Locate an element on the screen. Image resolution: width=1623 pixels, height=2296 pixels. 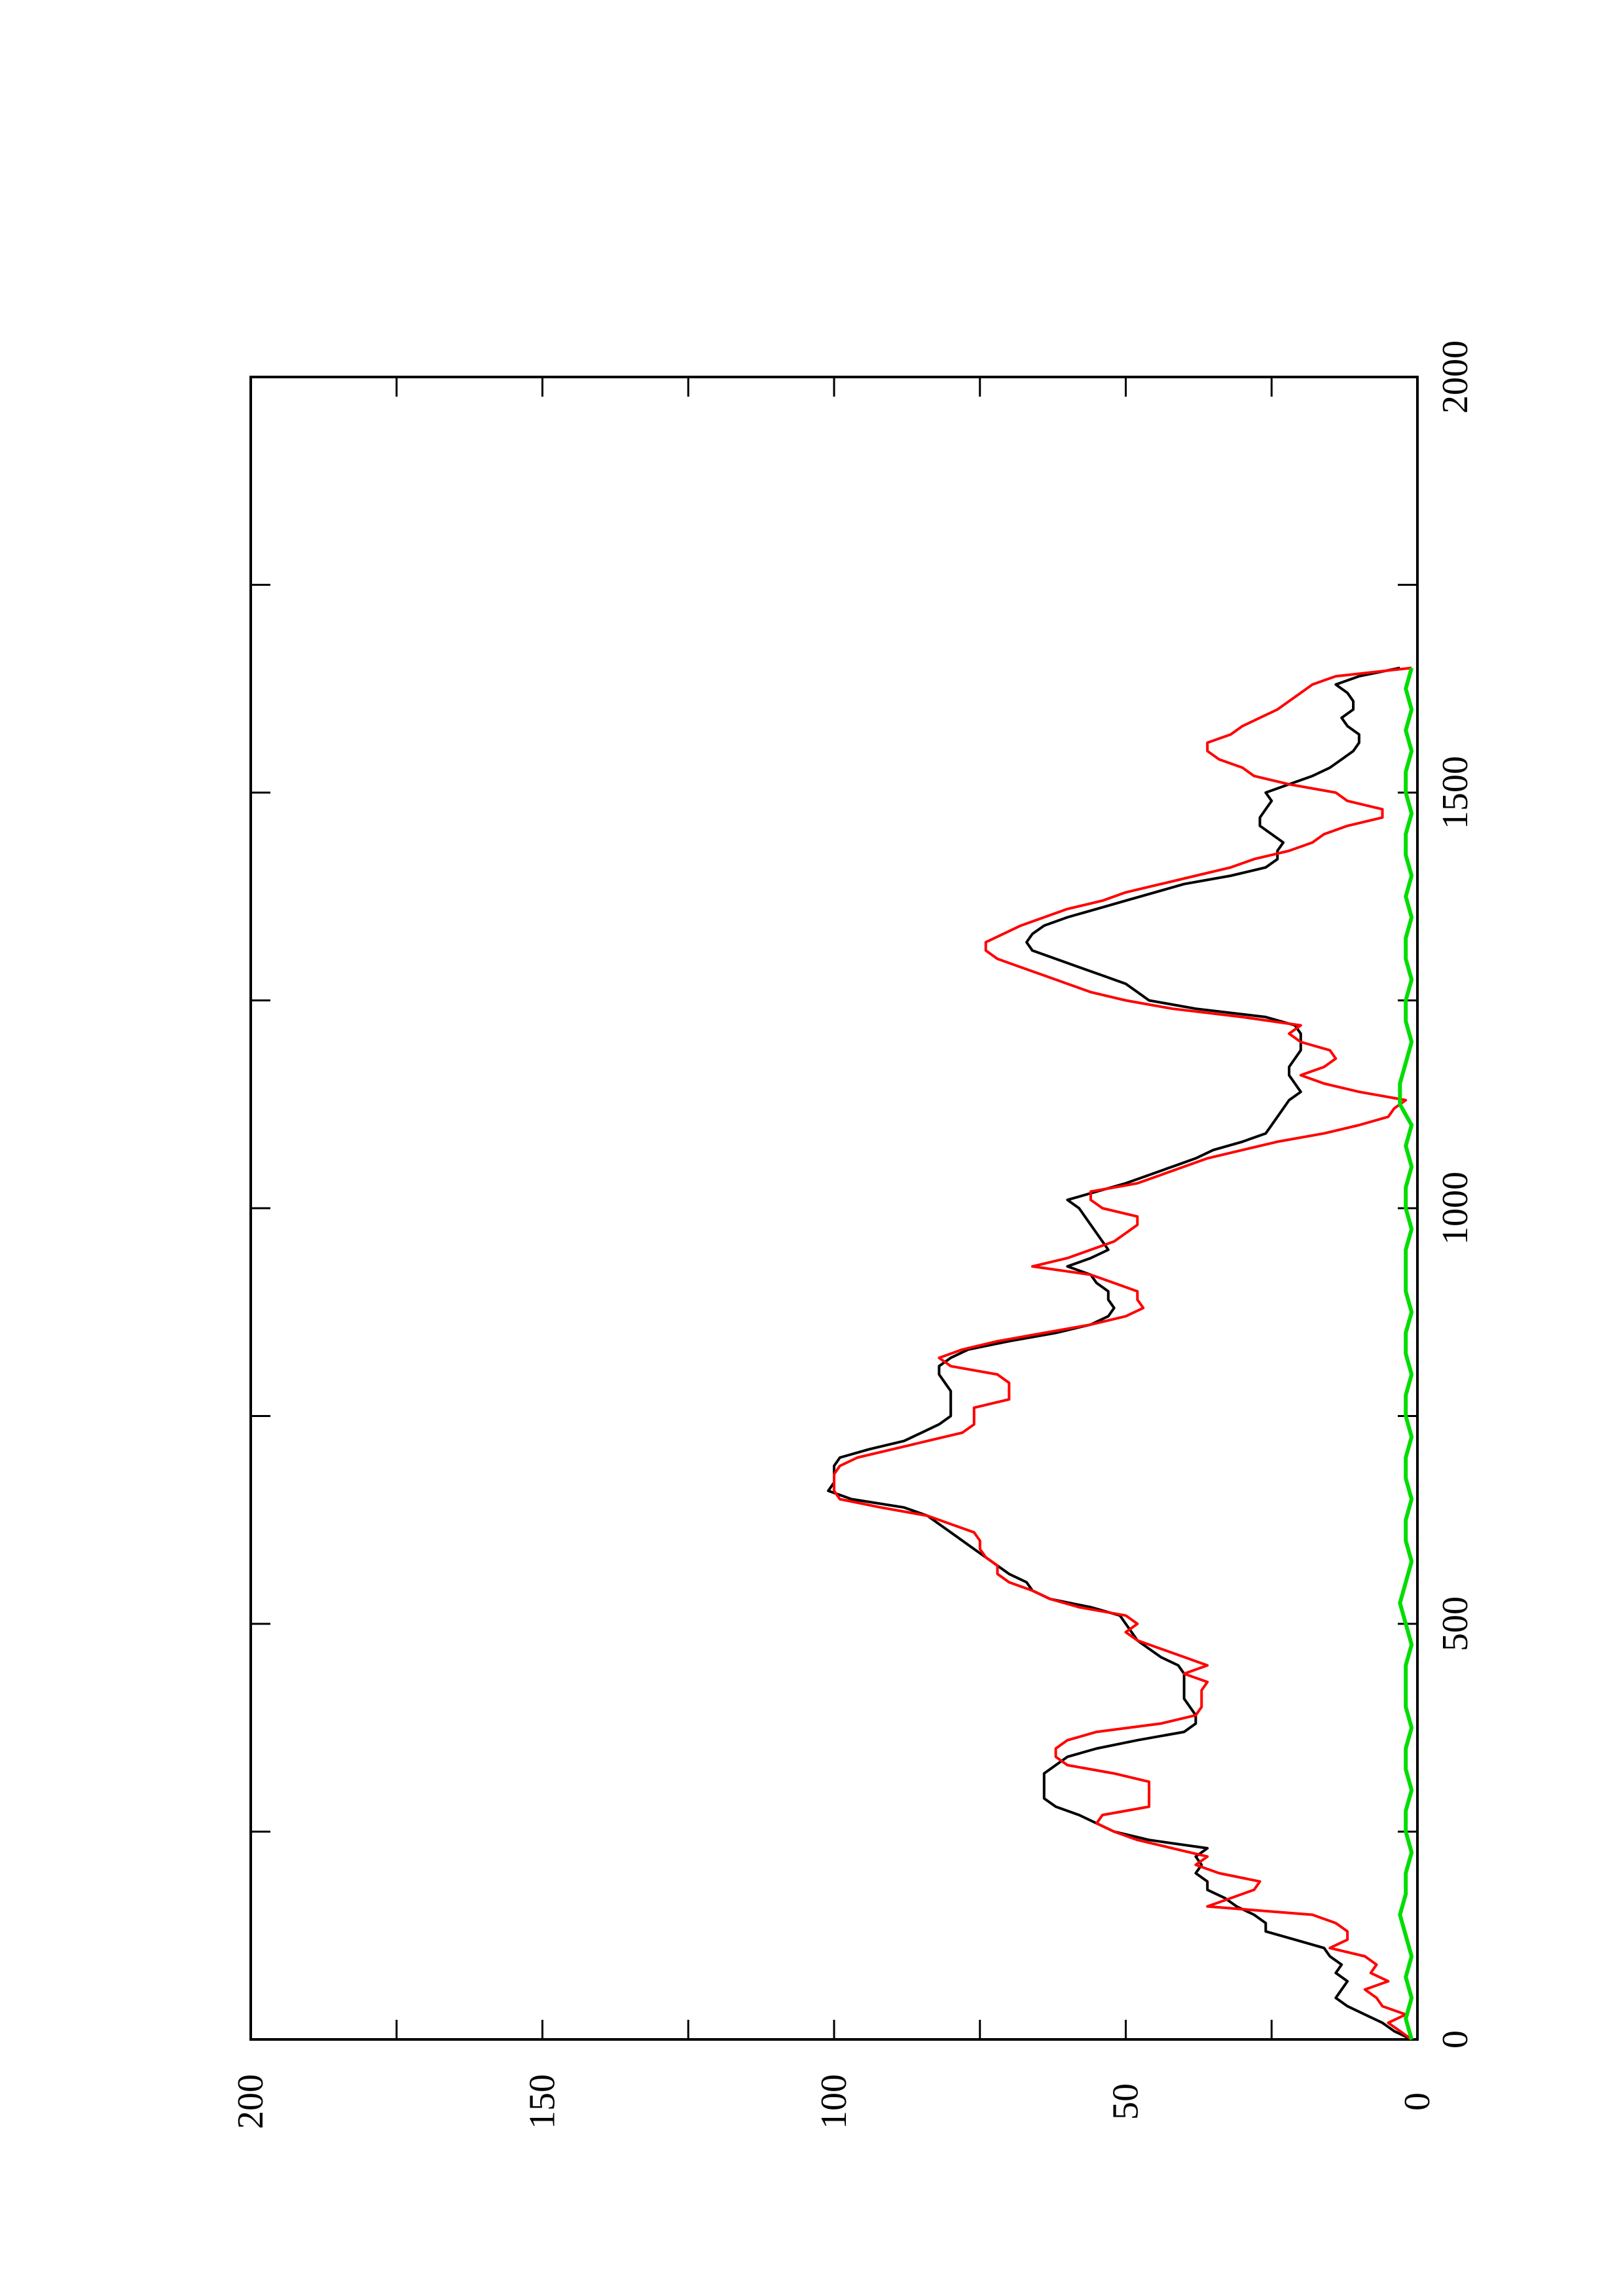
y-tick-label: 150 is located at coordinates (542, 2101).